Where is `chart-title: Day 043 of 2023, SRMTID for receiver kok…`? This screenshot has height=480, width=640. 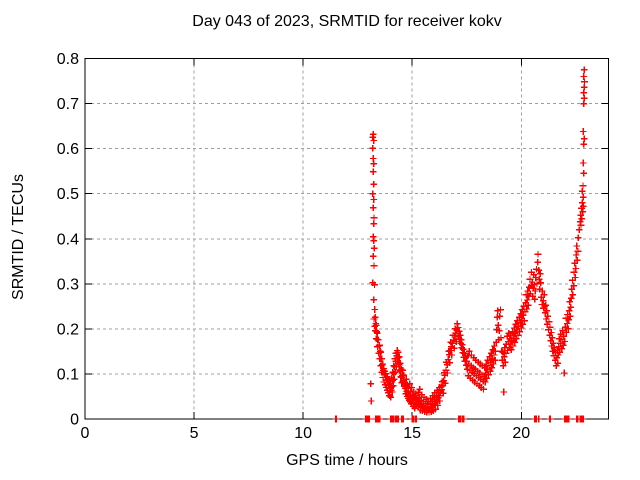 chart-title: Day 043 of 2023, SRMTID for receiver kok… is located at coordinates (347, 21).